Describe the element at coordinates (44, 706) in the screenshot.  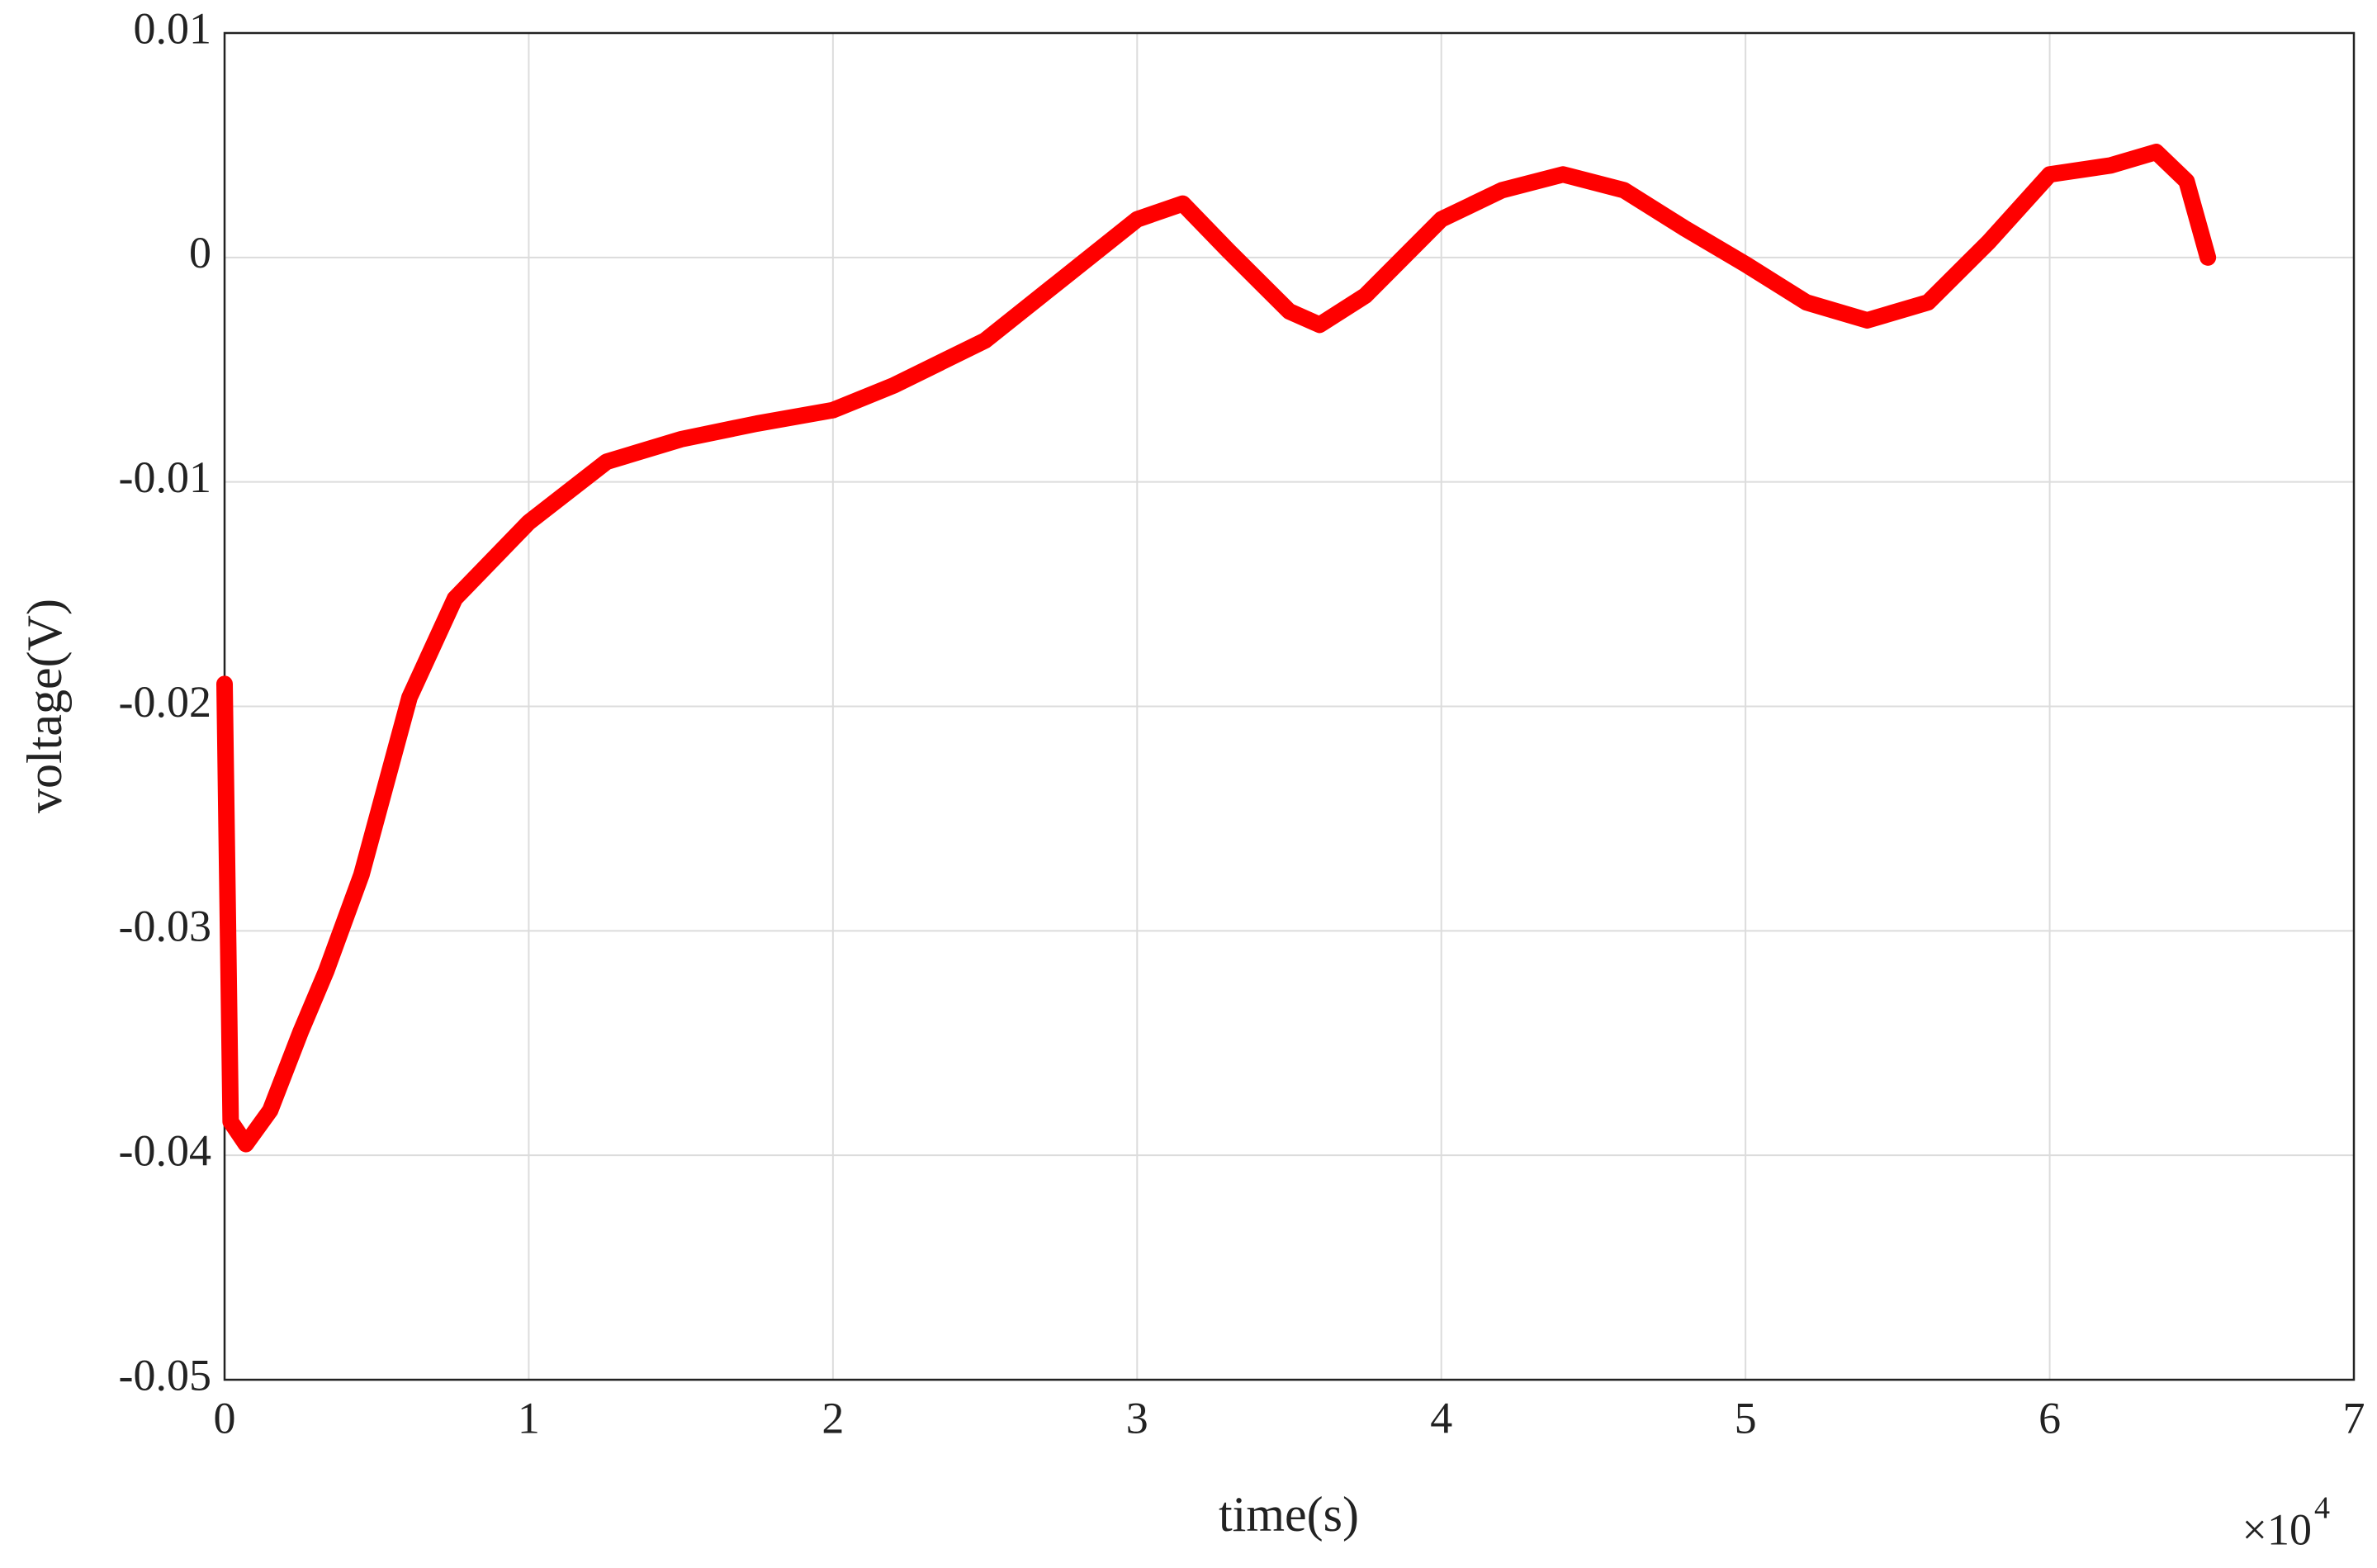
I see `y-axis-label: voltage(V)` at that location.